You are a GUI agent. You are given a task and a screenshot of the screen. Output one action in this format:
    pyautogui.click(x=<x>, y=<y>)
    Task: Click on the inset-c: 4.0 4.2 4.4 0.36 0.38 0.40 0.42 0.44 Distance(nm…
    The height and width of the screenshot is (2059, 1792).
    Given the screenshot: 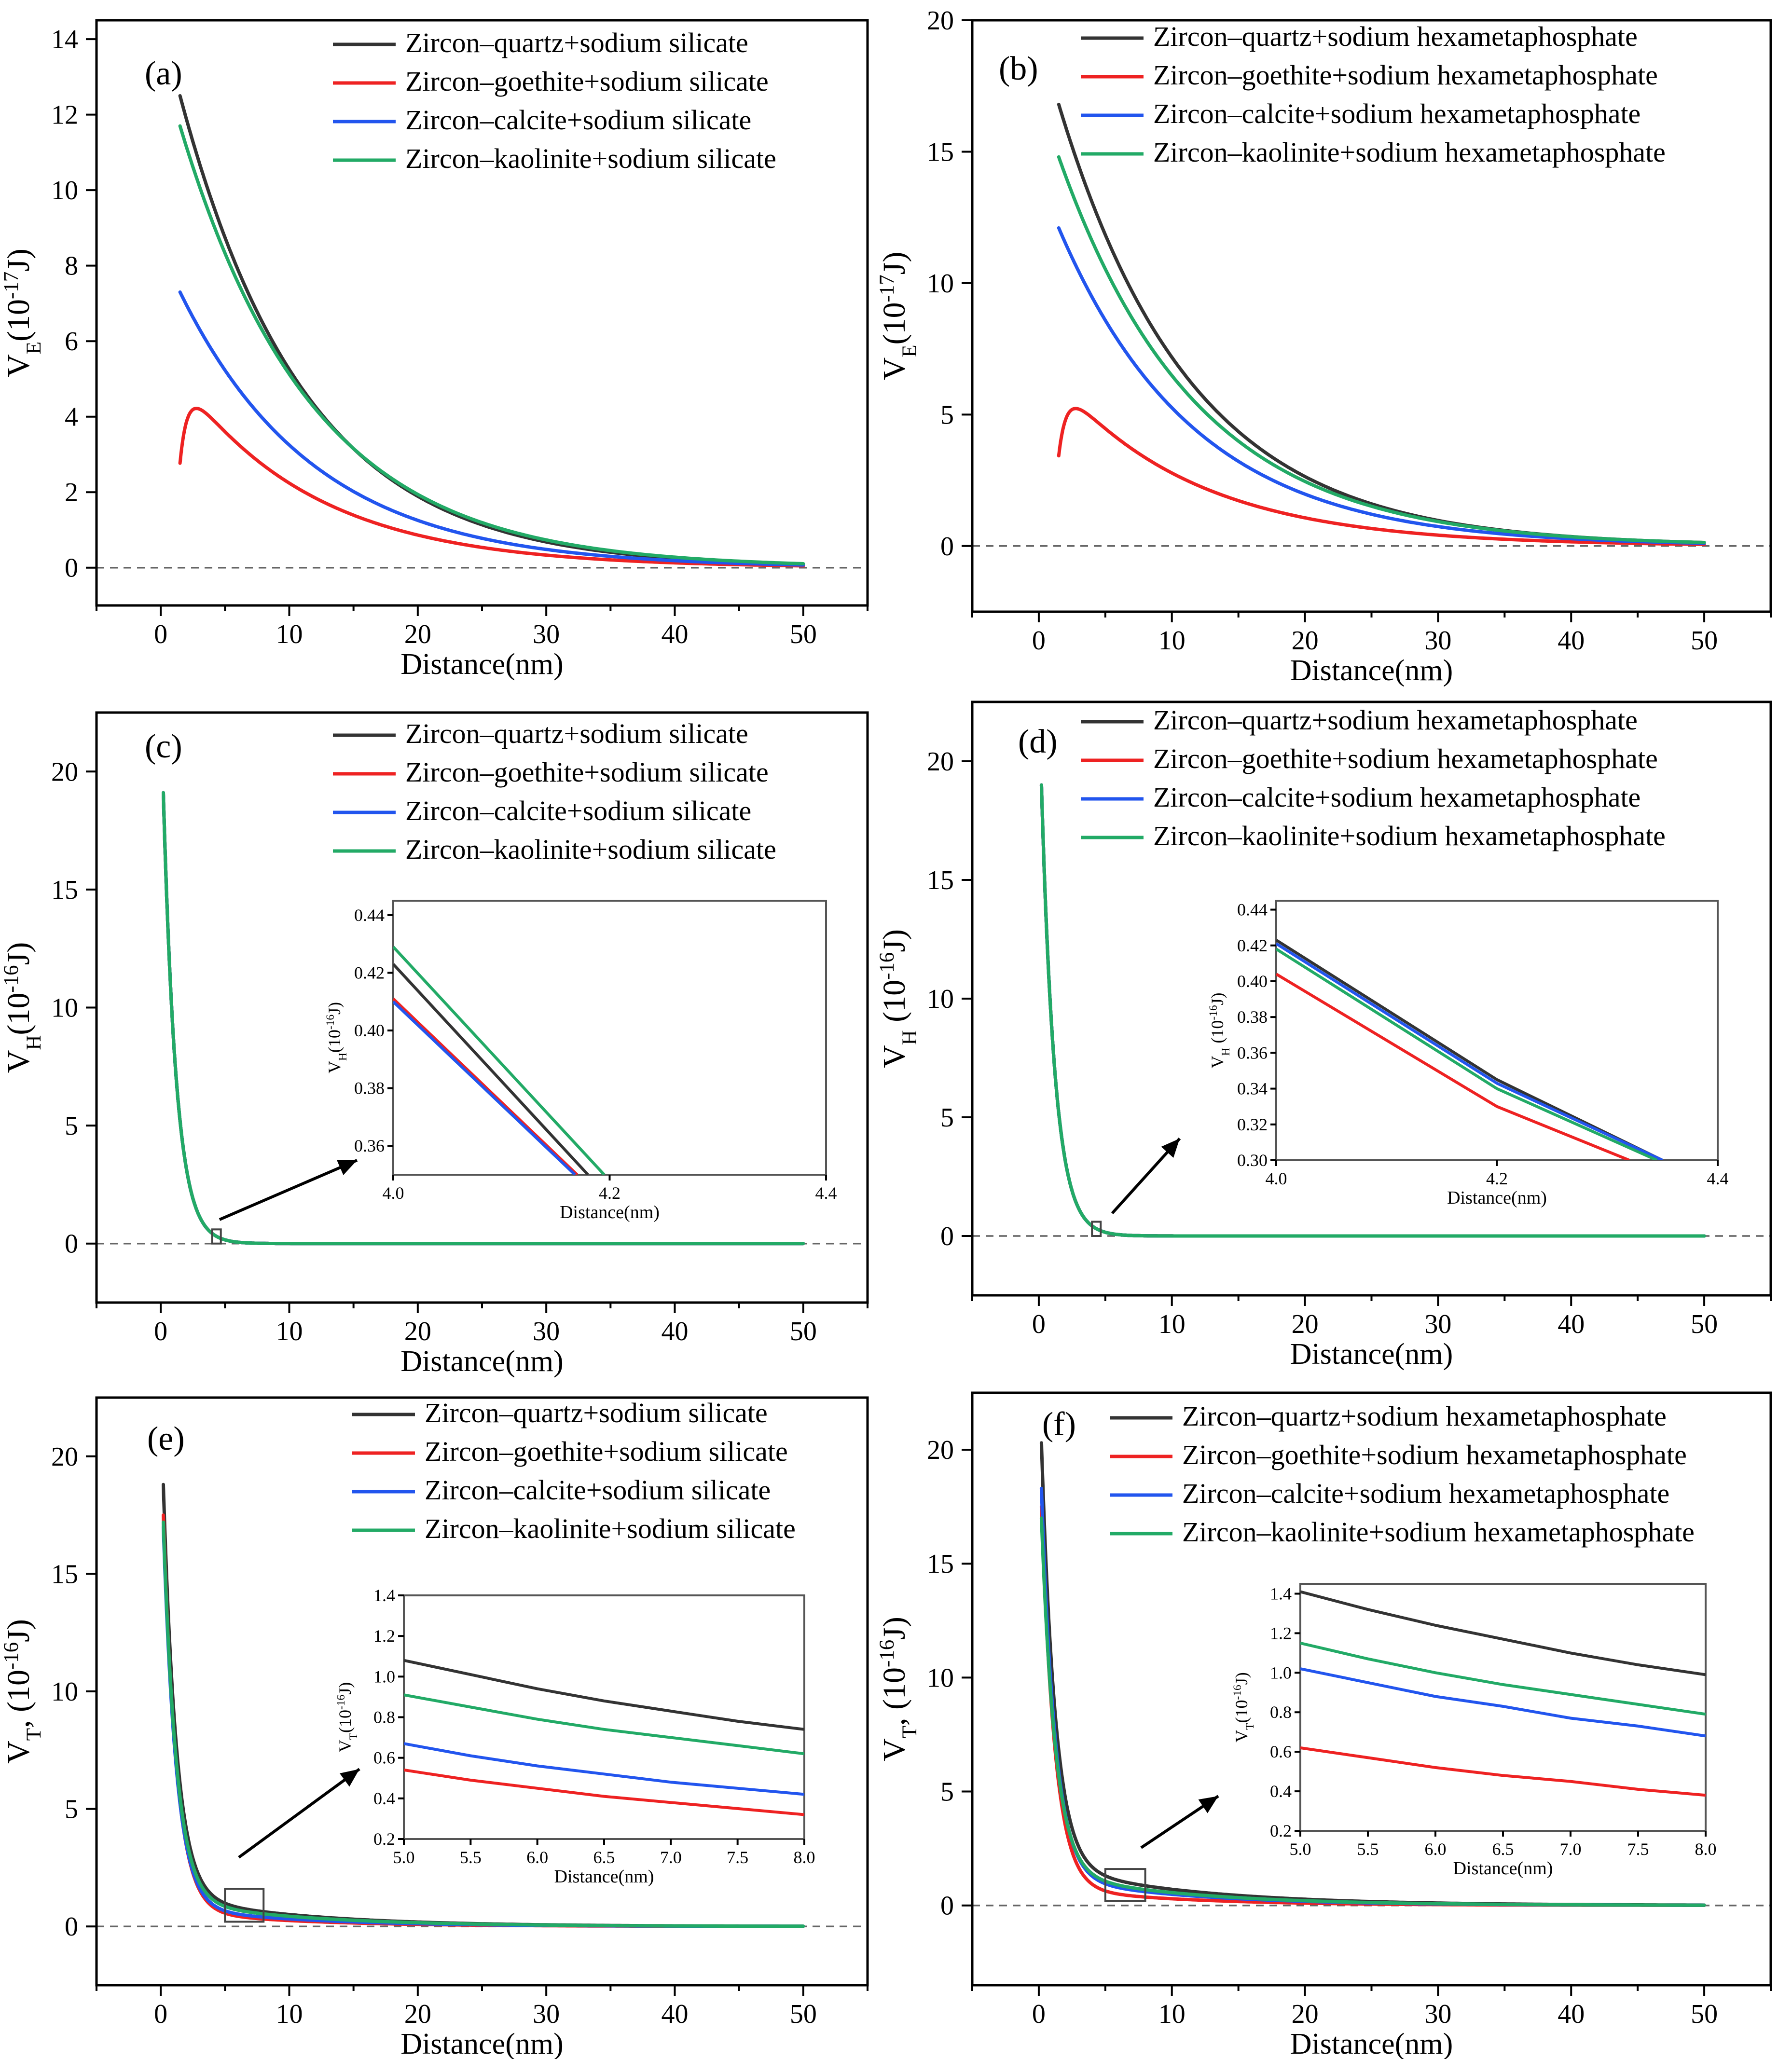 What is the action you would take?
    pyautogui.click(x=580, y=1061)
    